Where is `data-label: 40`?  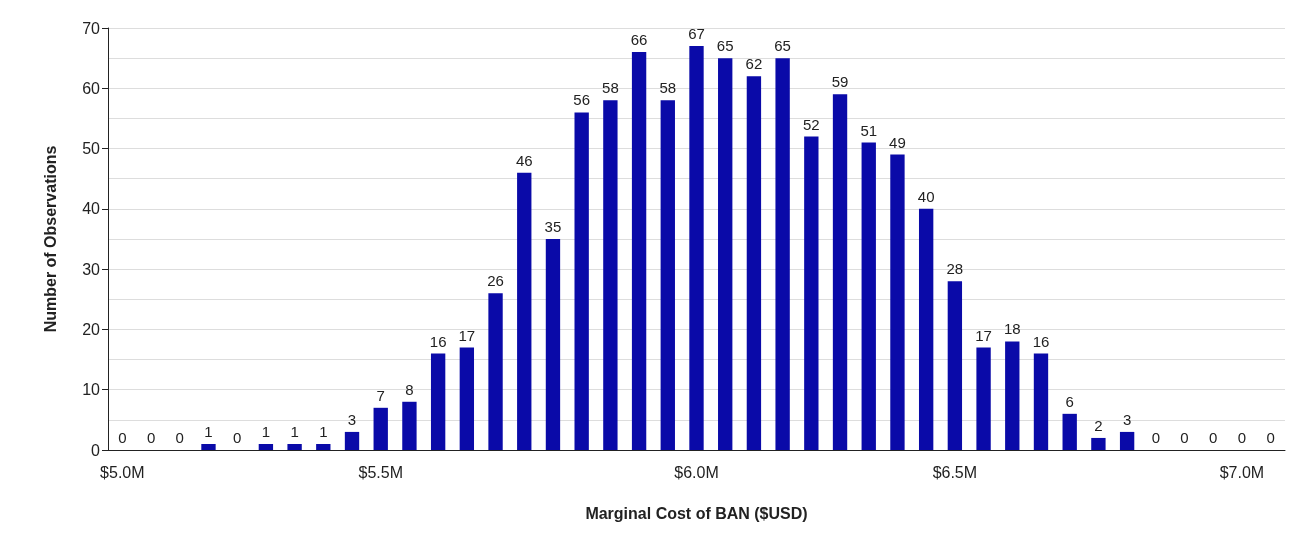
data-label: 40 is located at coordinates (926, 196).